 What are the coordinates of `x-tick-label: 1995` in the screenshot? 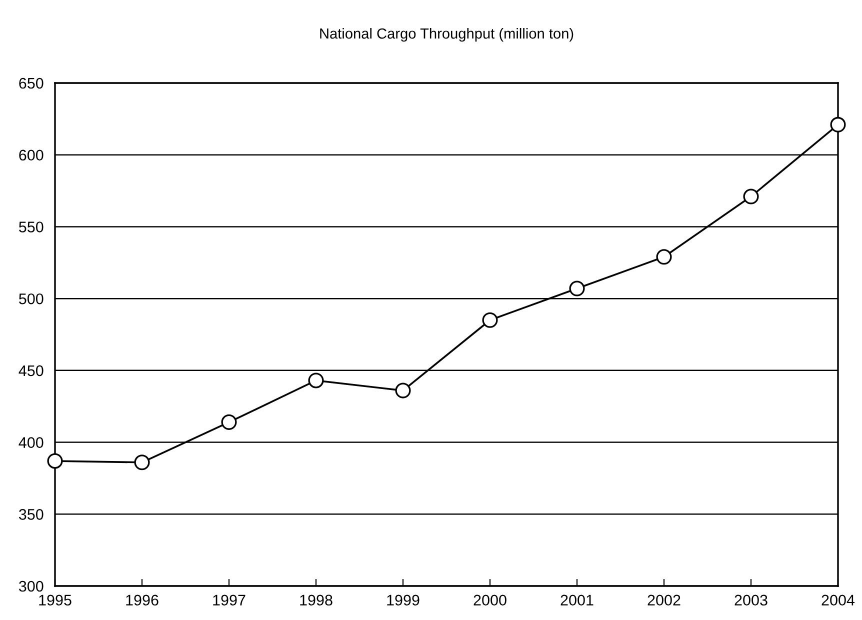 It's located at (55, 600).